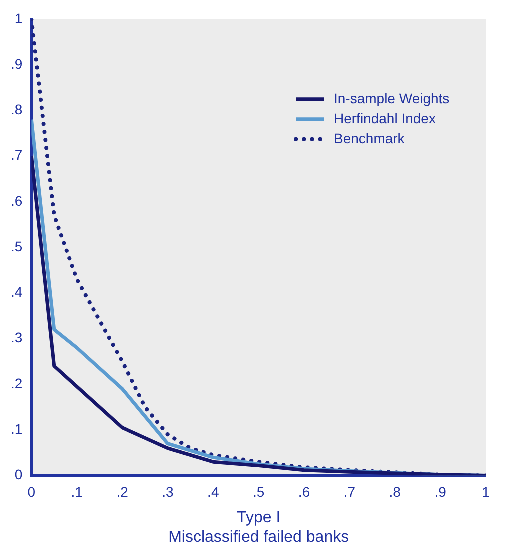 The height and width of the screenshot is (559, 508). Describe the element at coordinates (168, 492) in the screenshot. I see `x-tick-label: .3` at that location.